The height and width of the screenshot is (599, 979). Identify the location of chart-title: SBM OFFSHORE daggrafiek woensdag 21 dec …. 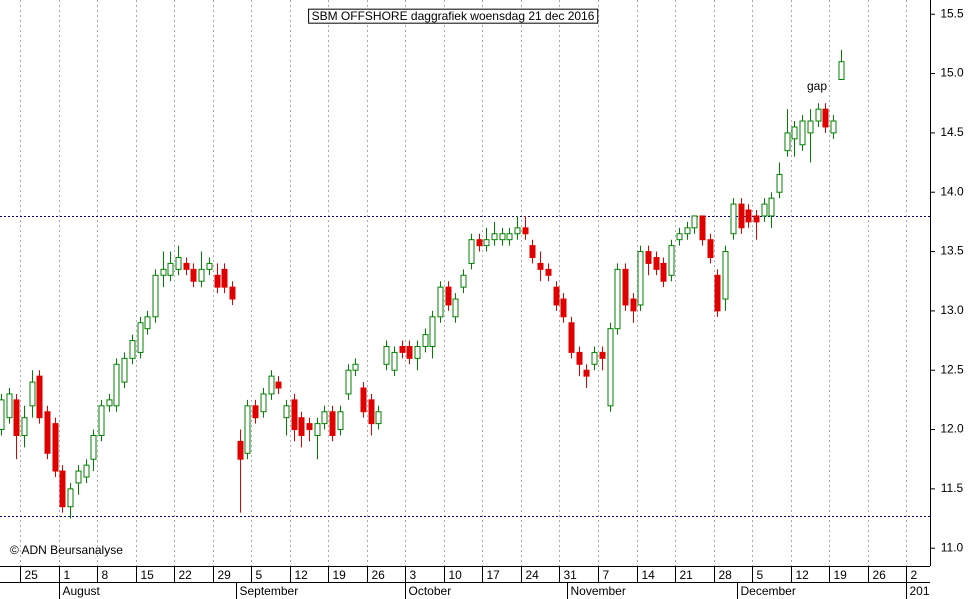
(453, 16).